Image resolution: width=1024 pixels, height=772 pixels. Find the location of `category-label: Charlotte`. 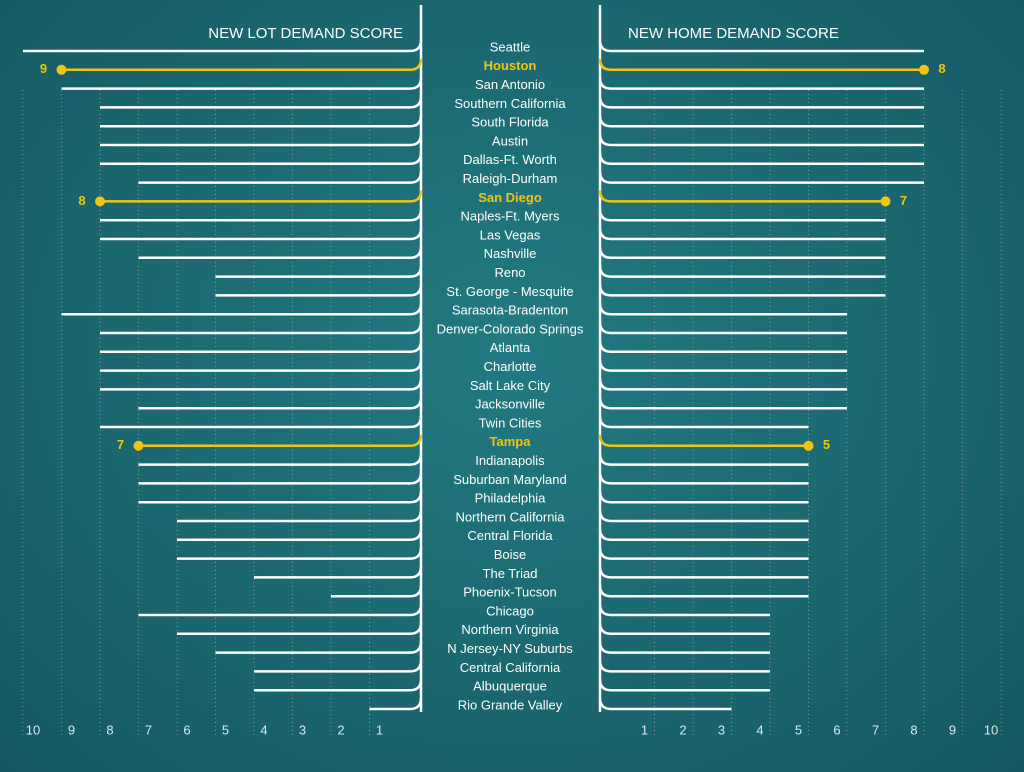

category-label: Charlotte is located at coordinates (510, 366).